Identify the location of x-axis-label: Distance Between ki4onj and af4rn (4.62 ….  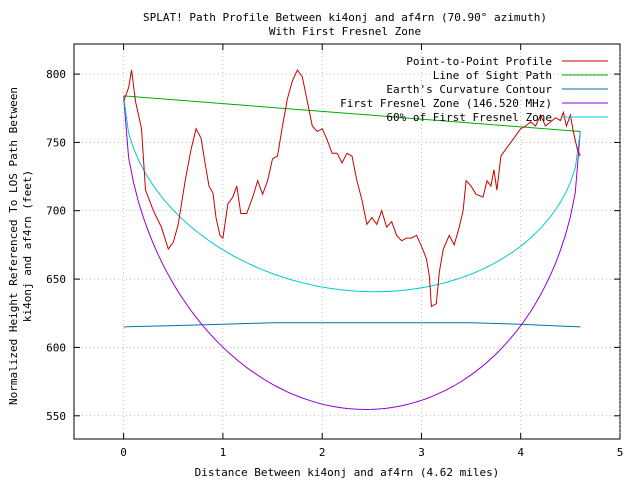
(347, 472).